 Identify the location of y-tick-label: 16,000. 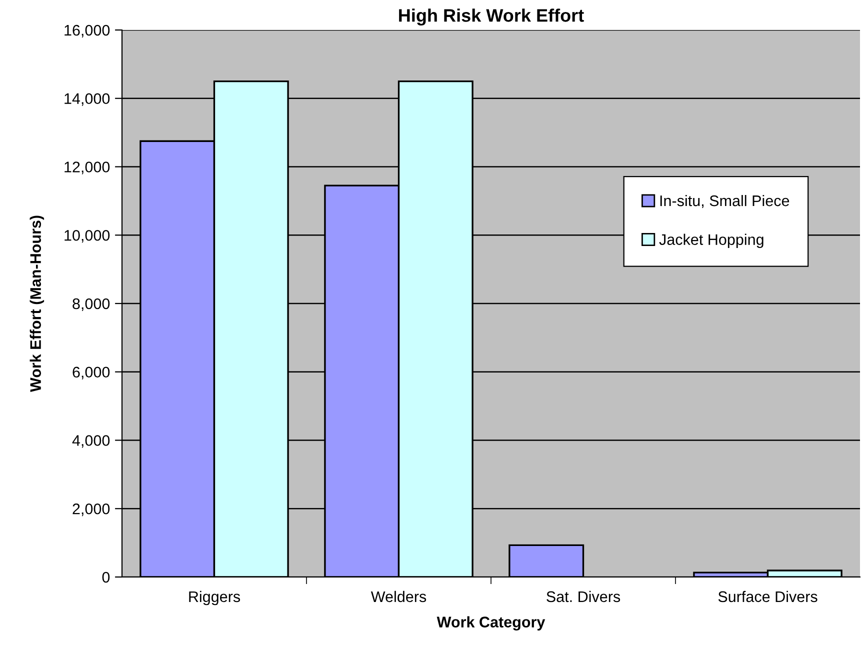
(87, 31).